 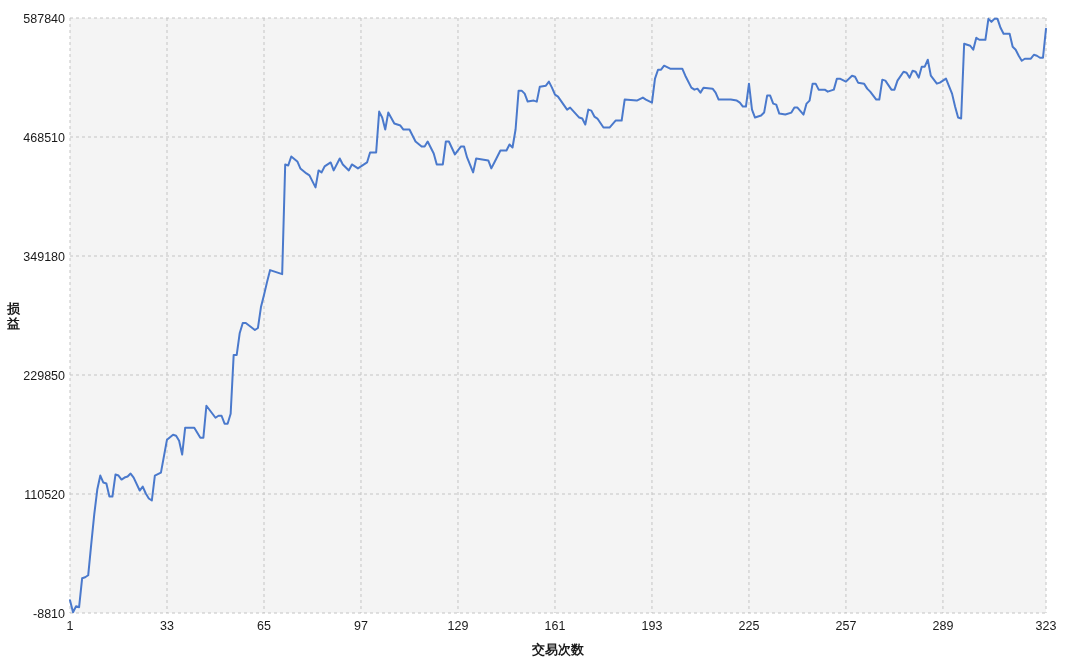 What do you see at coordinates (44, 137) in the screenshot?
I see `y-tick-label: 468510` at bounding box center [44, 137].